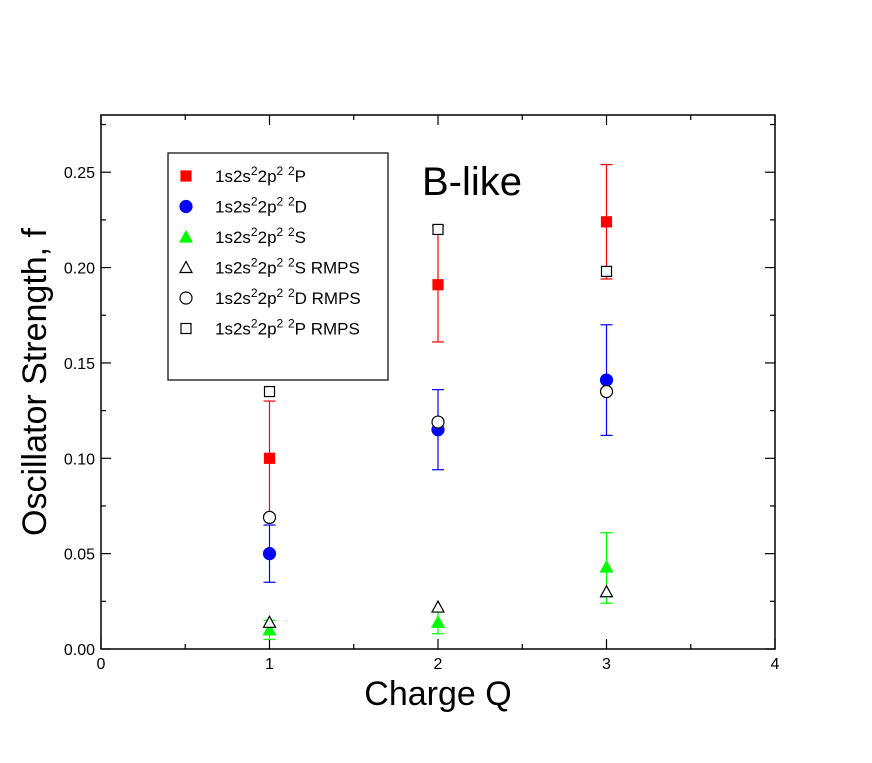  I want to click on y-tick-label: 0.25, so click(79, 173).